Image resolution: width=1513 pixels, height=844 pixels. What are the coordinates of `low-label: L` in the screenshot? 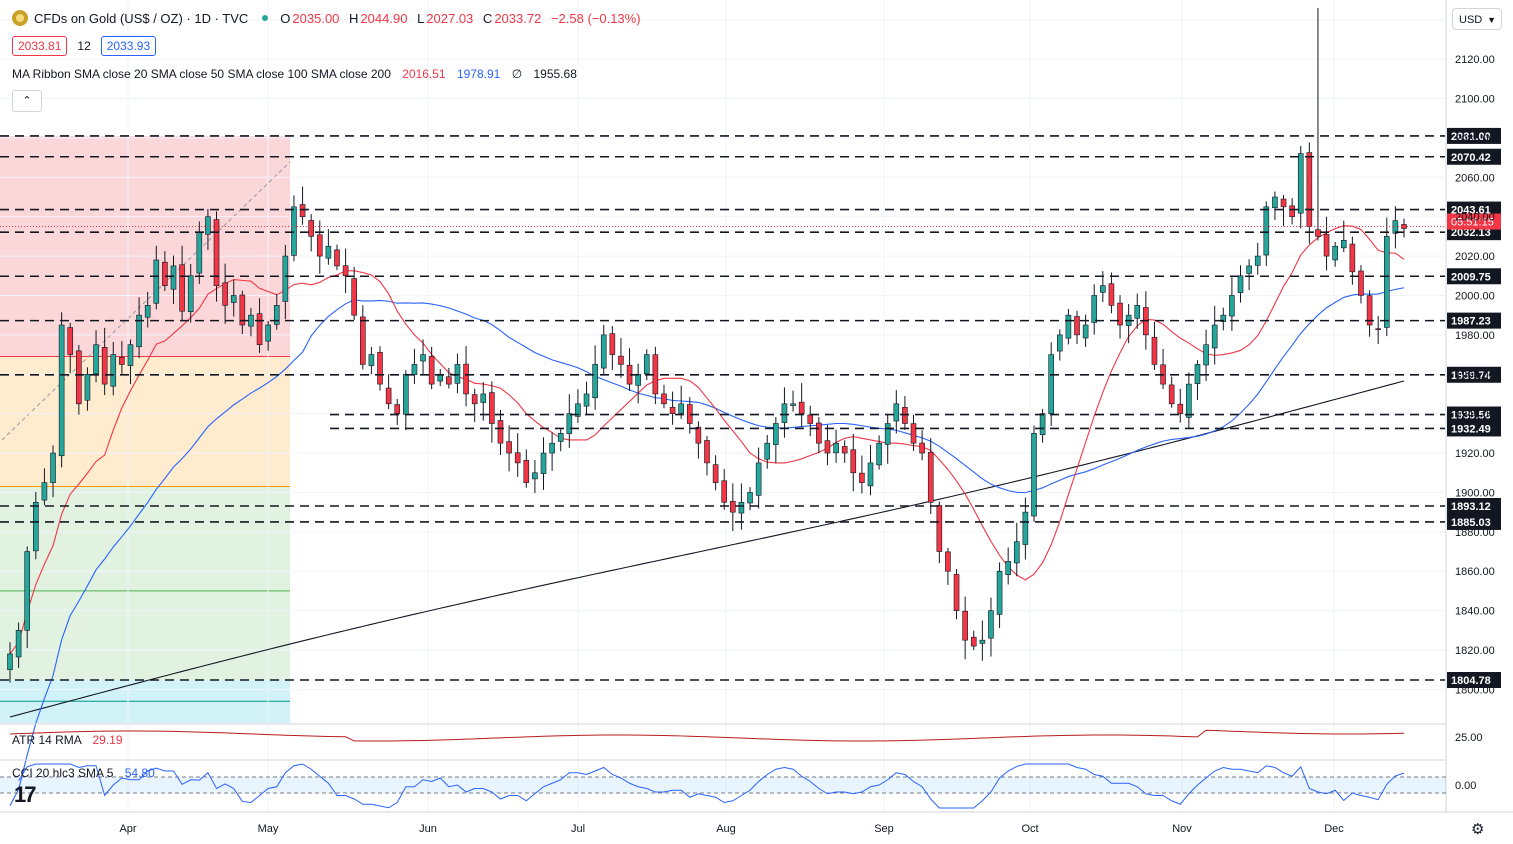 It's located at (421, 18).